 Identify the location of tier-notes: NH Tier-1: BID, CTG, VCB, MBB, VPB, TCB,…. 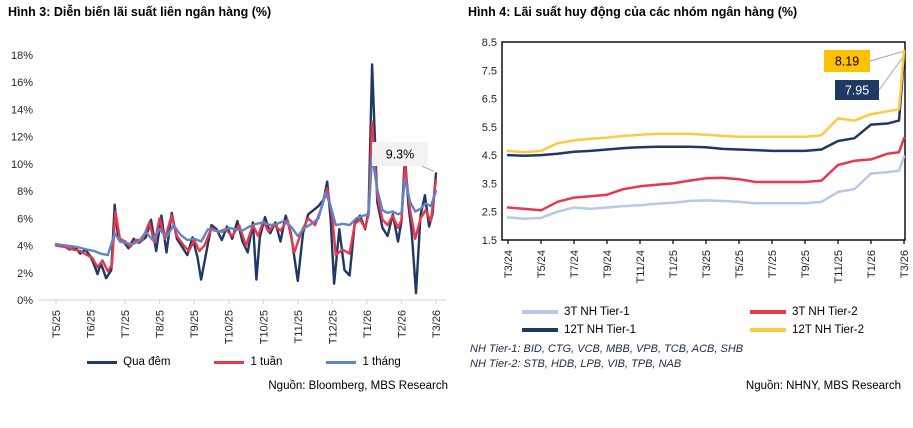
(606, 357).